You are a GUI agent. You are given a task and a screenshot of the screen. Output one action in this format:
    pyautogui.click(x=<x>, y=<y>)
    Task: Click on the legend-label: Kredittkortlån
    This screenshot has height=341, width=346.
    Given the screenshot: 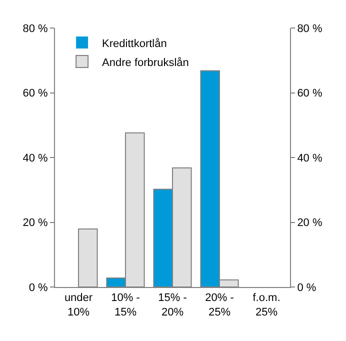 What is the action you would take?
    pyautogui.click(x=134, y=44)
    